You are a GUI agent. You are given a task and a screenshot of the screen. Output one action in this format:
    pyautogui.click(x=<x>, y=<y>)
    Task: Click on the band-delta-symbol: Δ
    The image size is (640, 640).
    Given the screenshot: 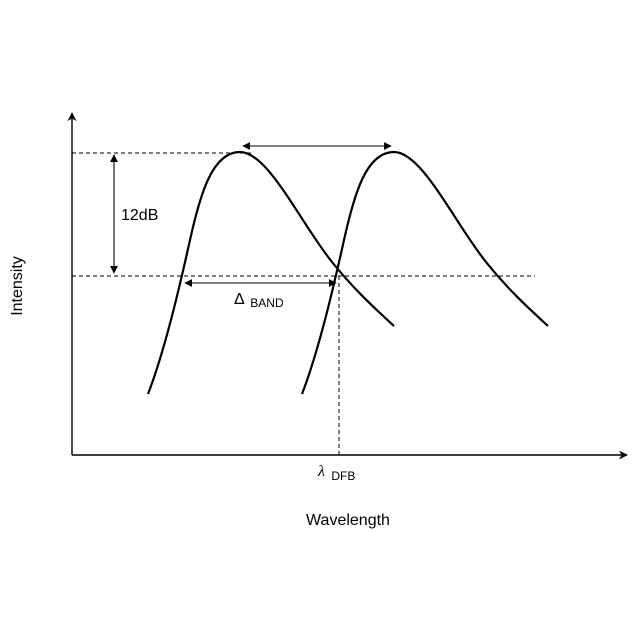 What is the action you would take?
    pyautogui.click(x=239, y=299)
    